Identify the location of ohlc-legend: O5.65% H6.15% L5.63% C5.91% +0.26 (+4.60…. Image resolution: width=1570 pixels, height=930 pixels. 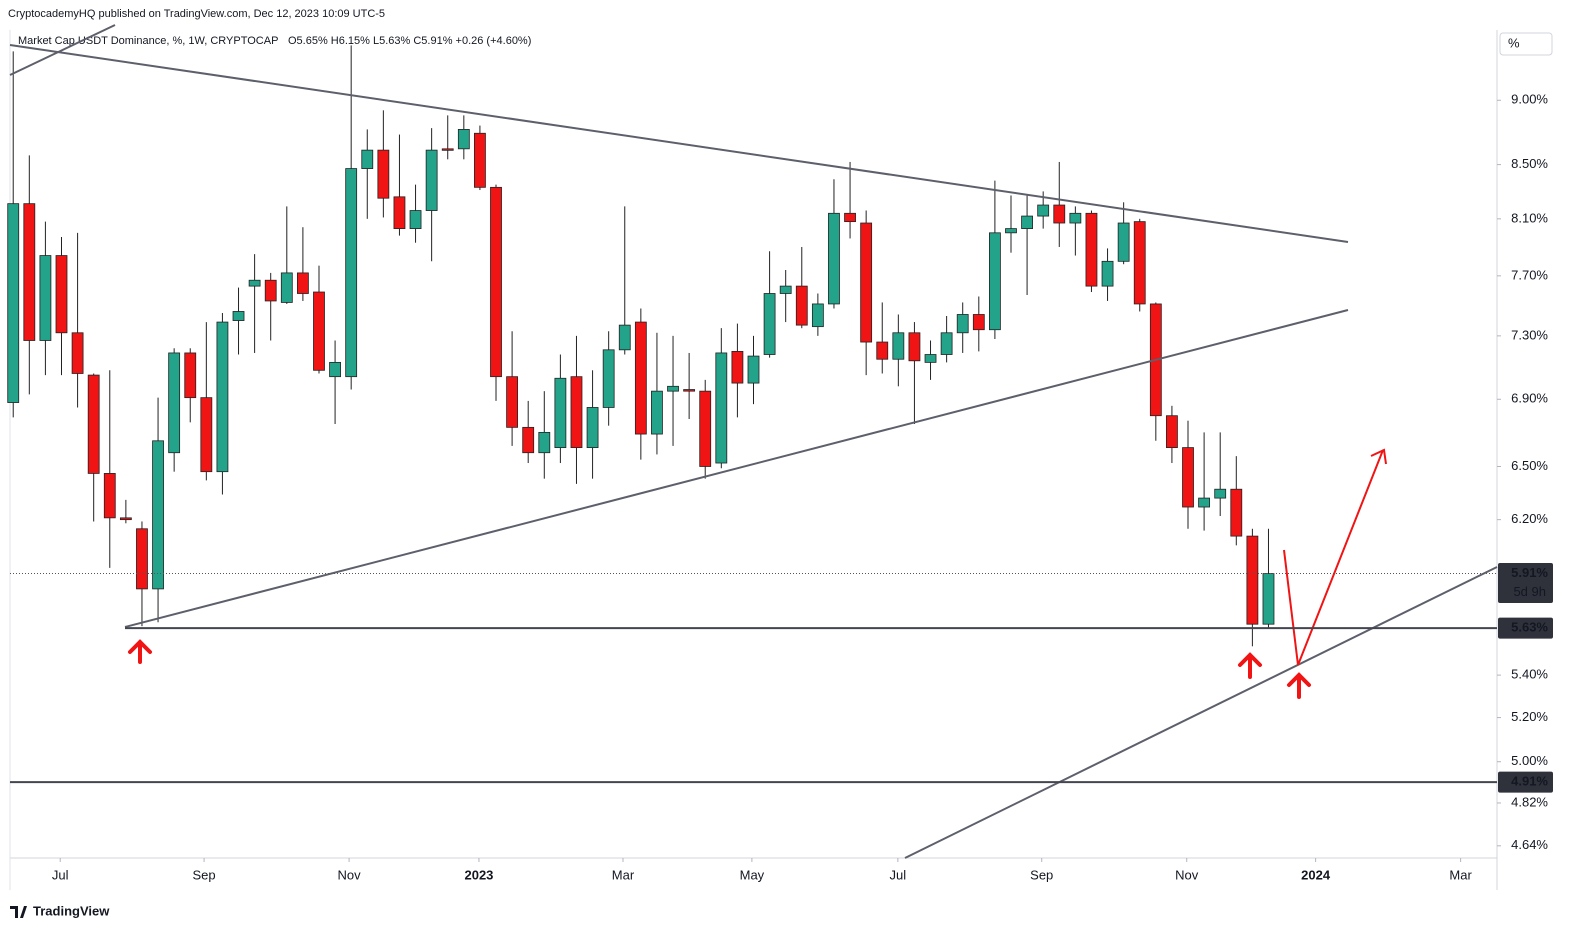
(409, 41).